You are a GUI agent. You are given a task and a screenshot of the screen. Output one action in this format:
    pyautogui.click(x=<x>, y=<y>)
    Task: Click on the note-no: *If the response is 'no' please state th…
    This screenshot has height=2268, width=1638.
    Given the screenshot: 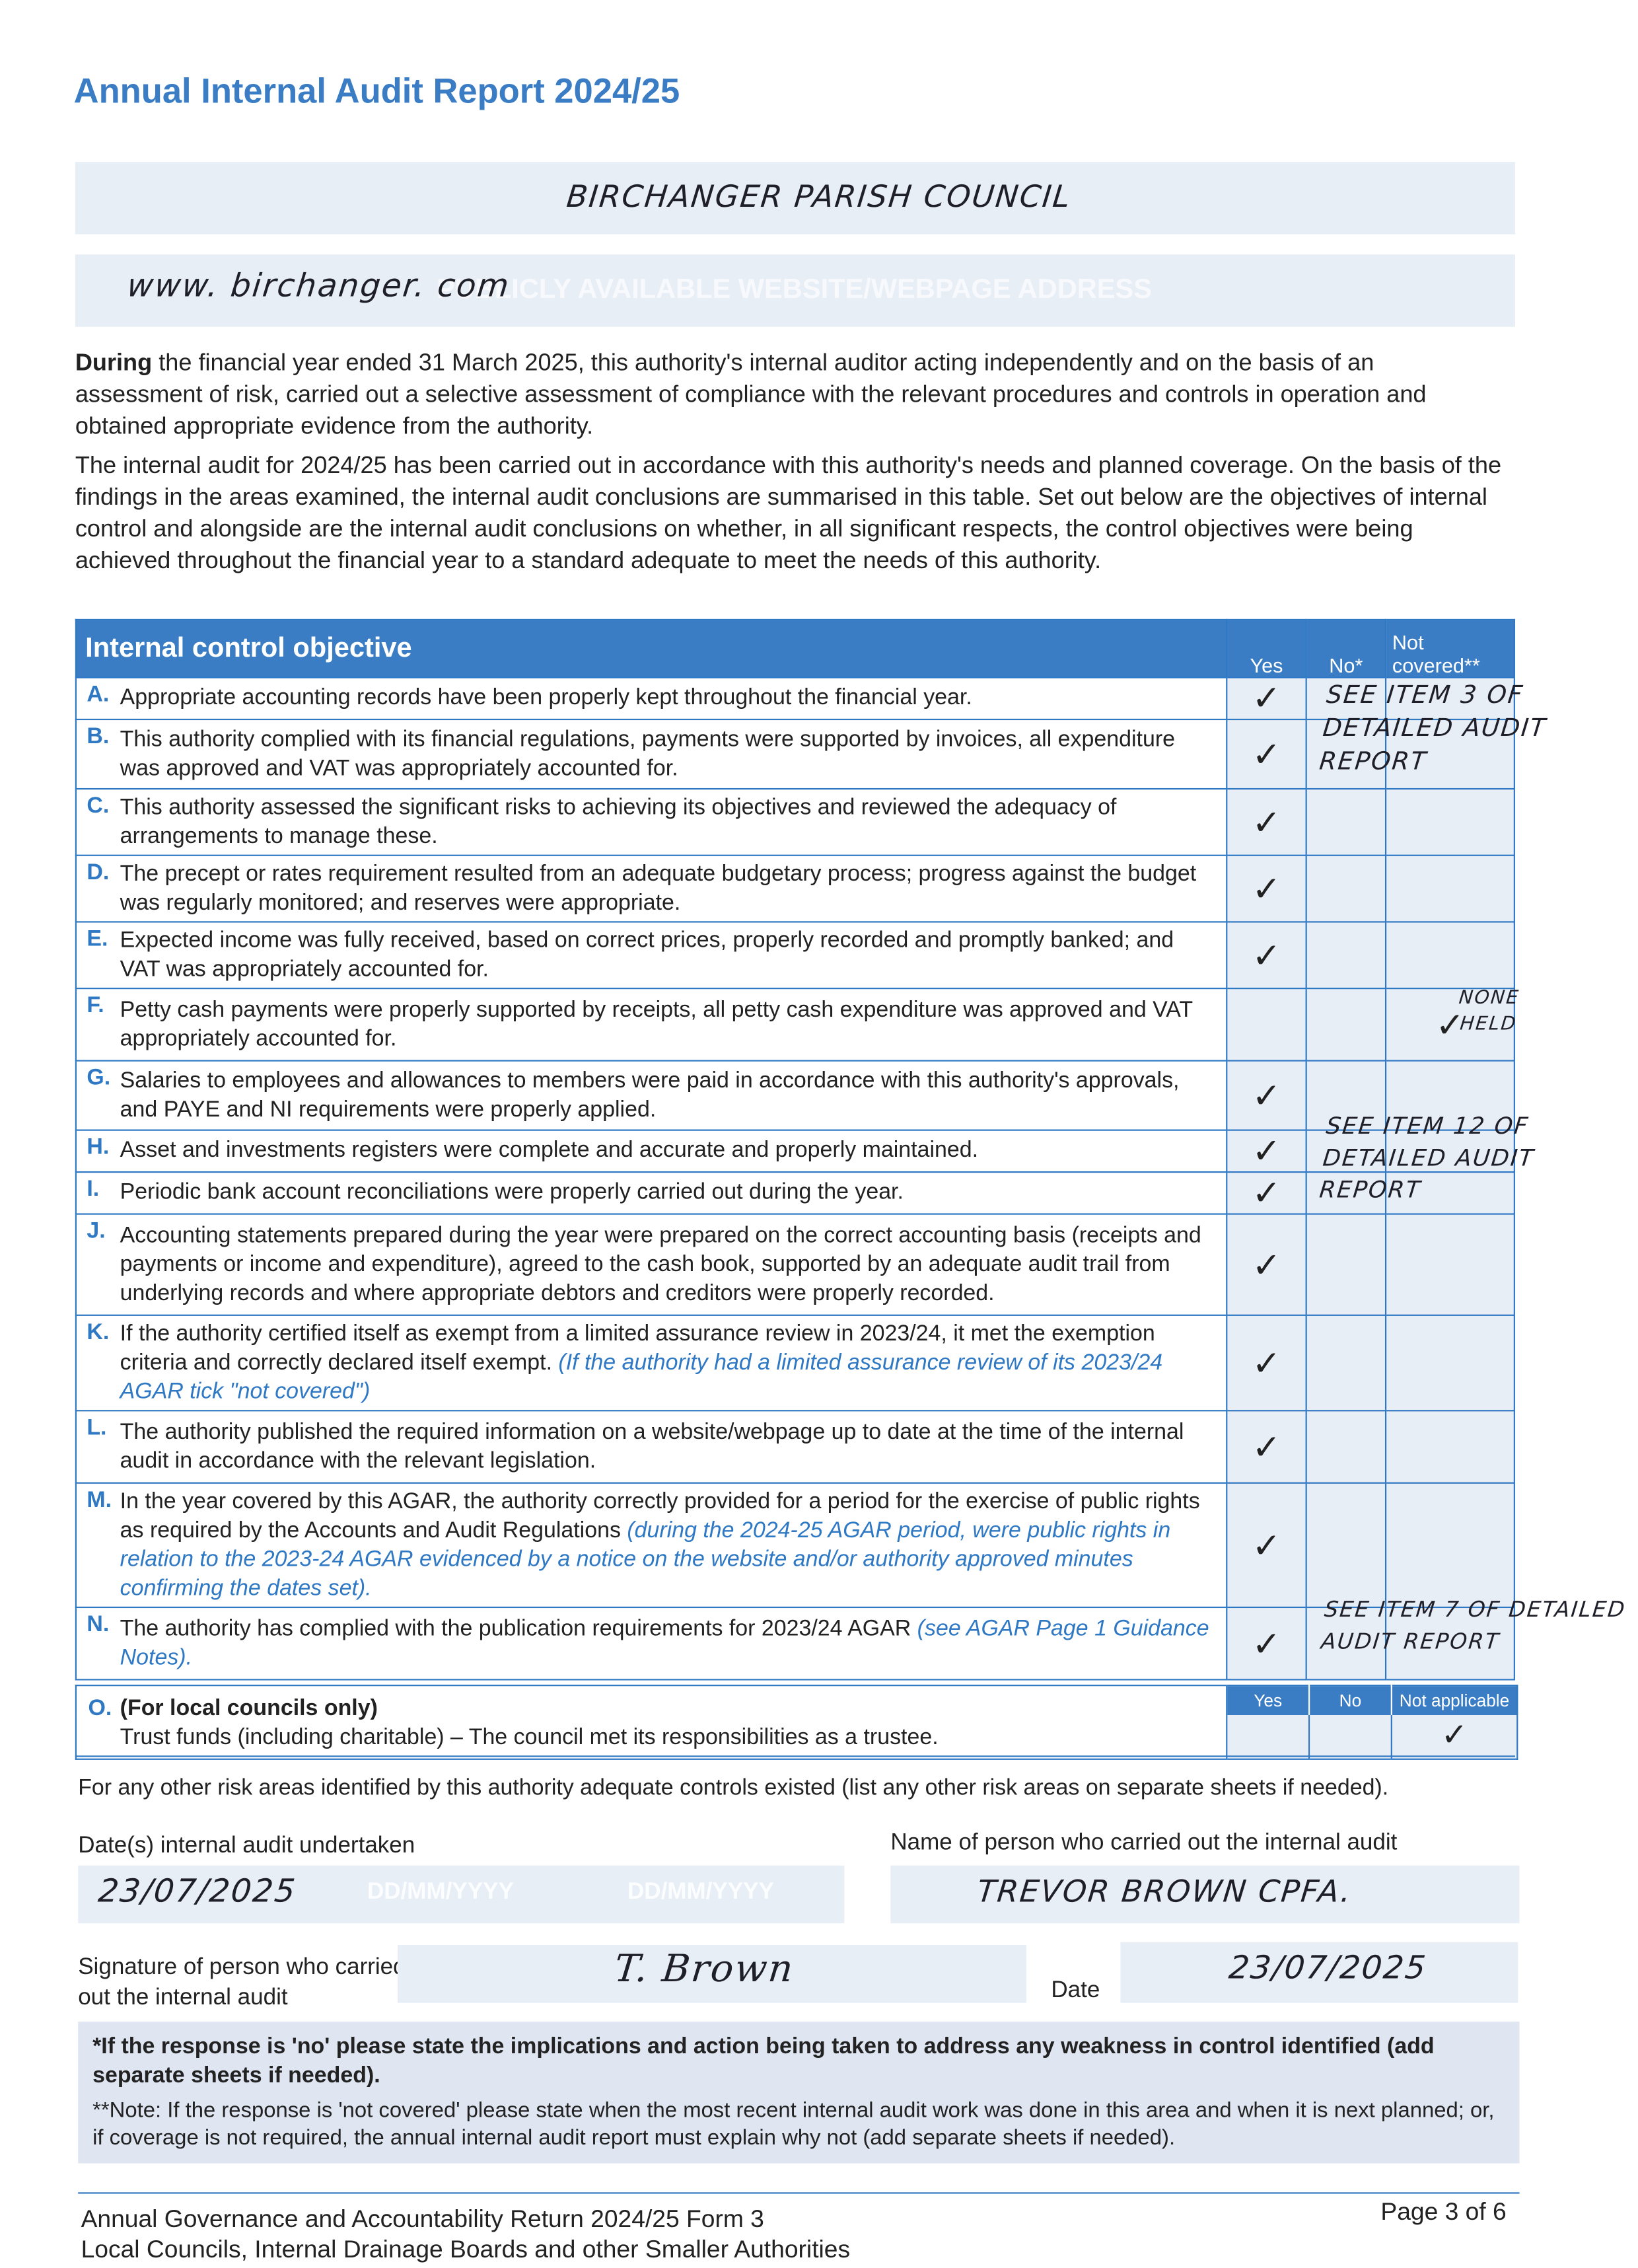 What is the action you would take?
    pyautogui.click(x=763, y=2061)
    